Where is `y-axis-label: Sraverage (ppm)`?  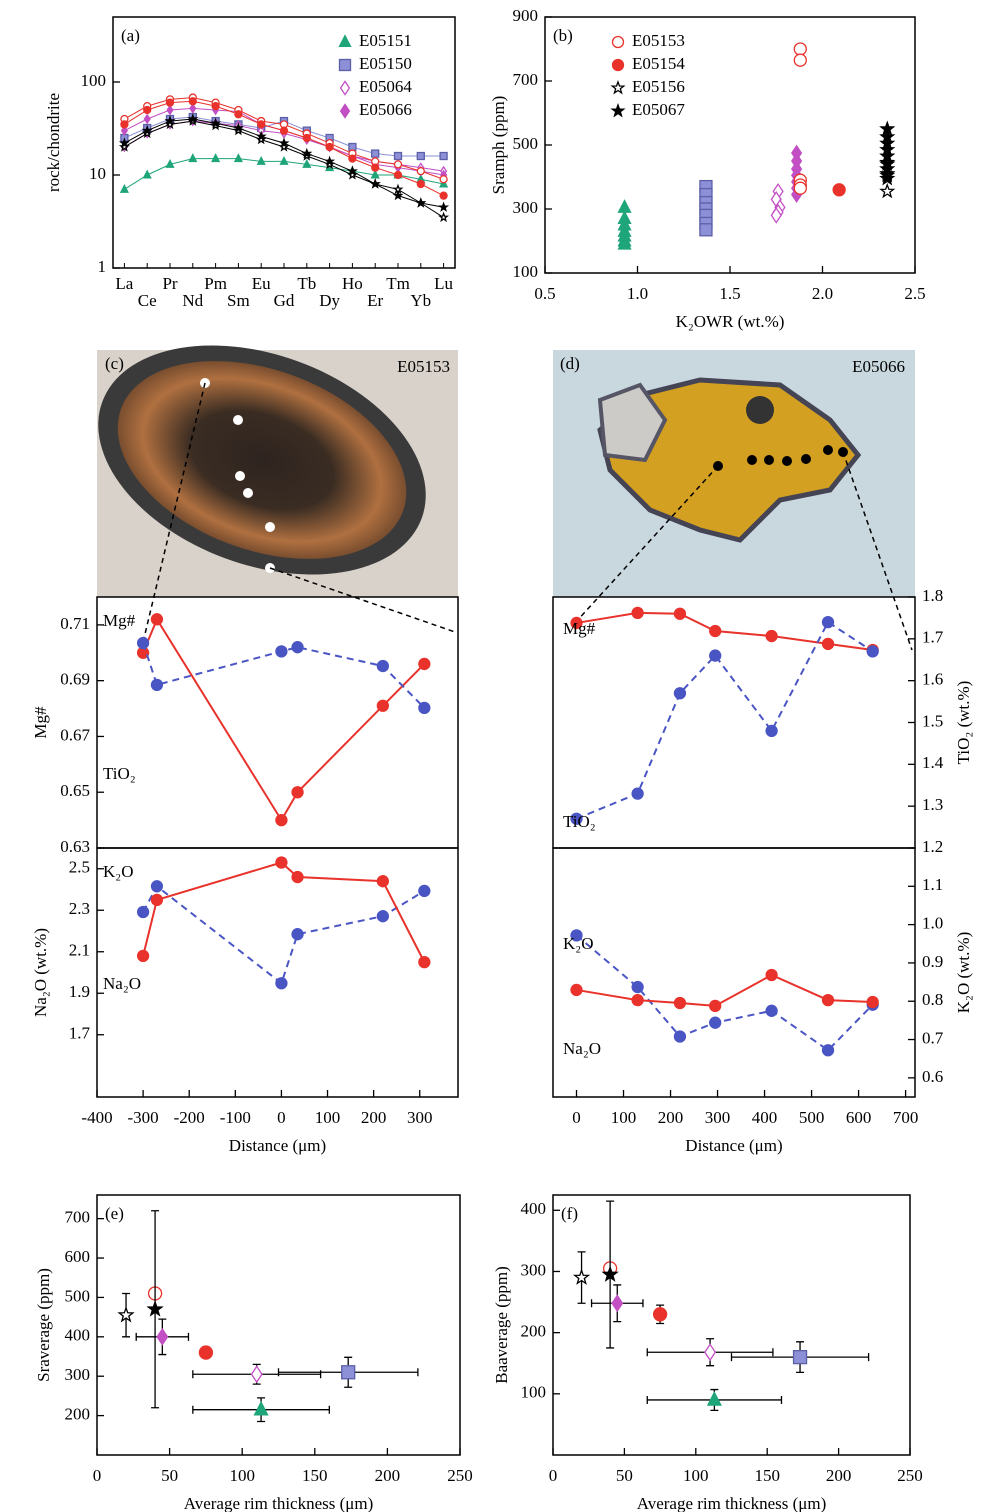
y-axis-label: Sraverage (ppm) is located at coordinates (43, 1325).